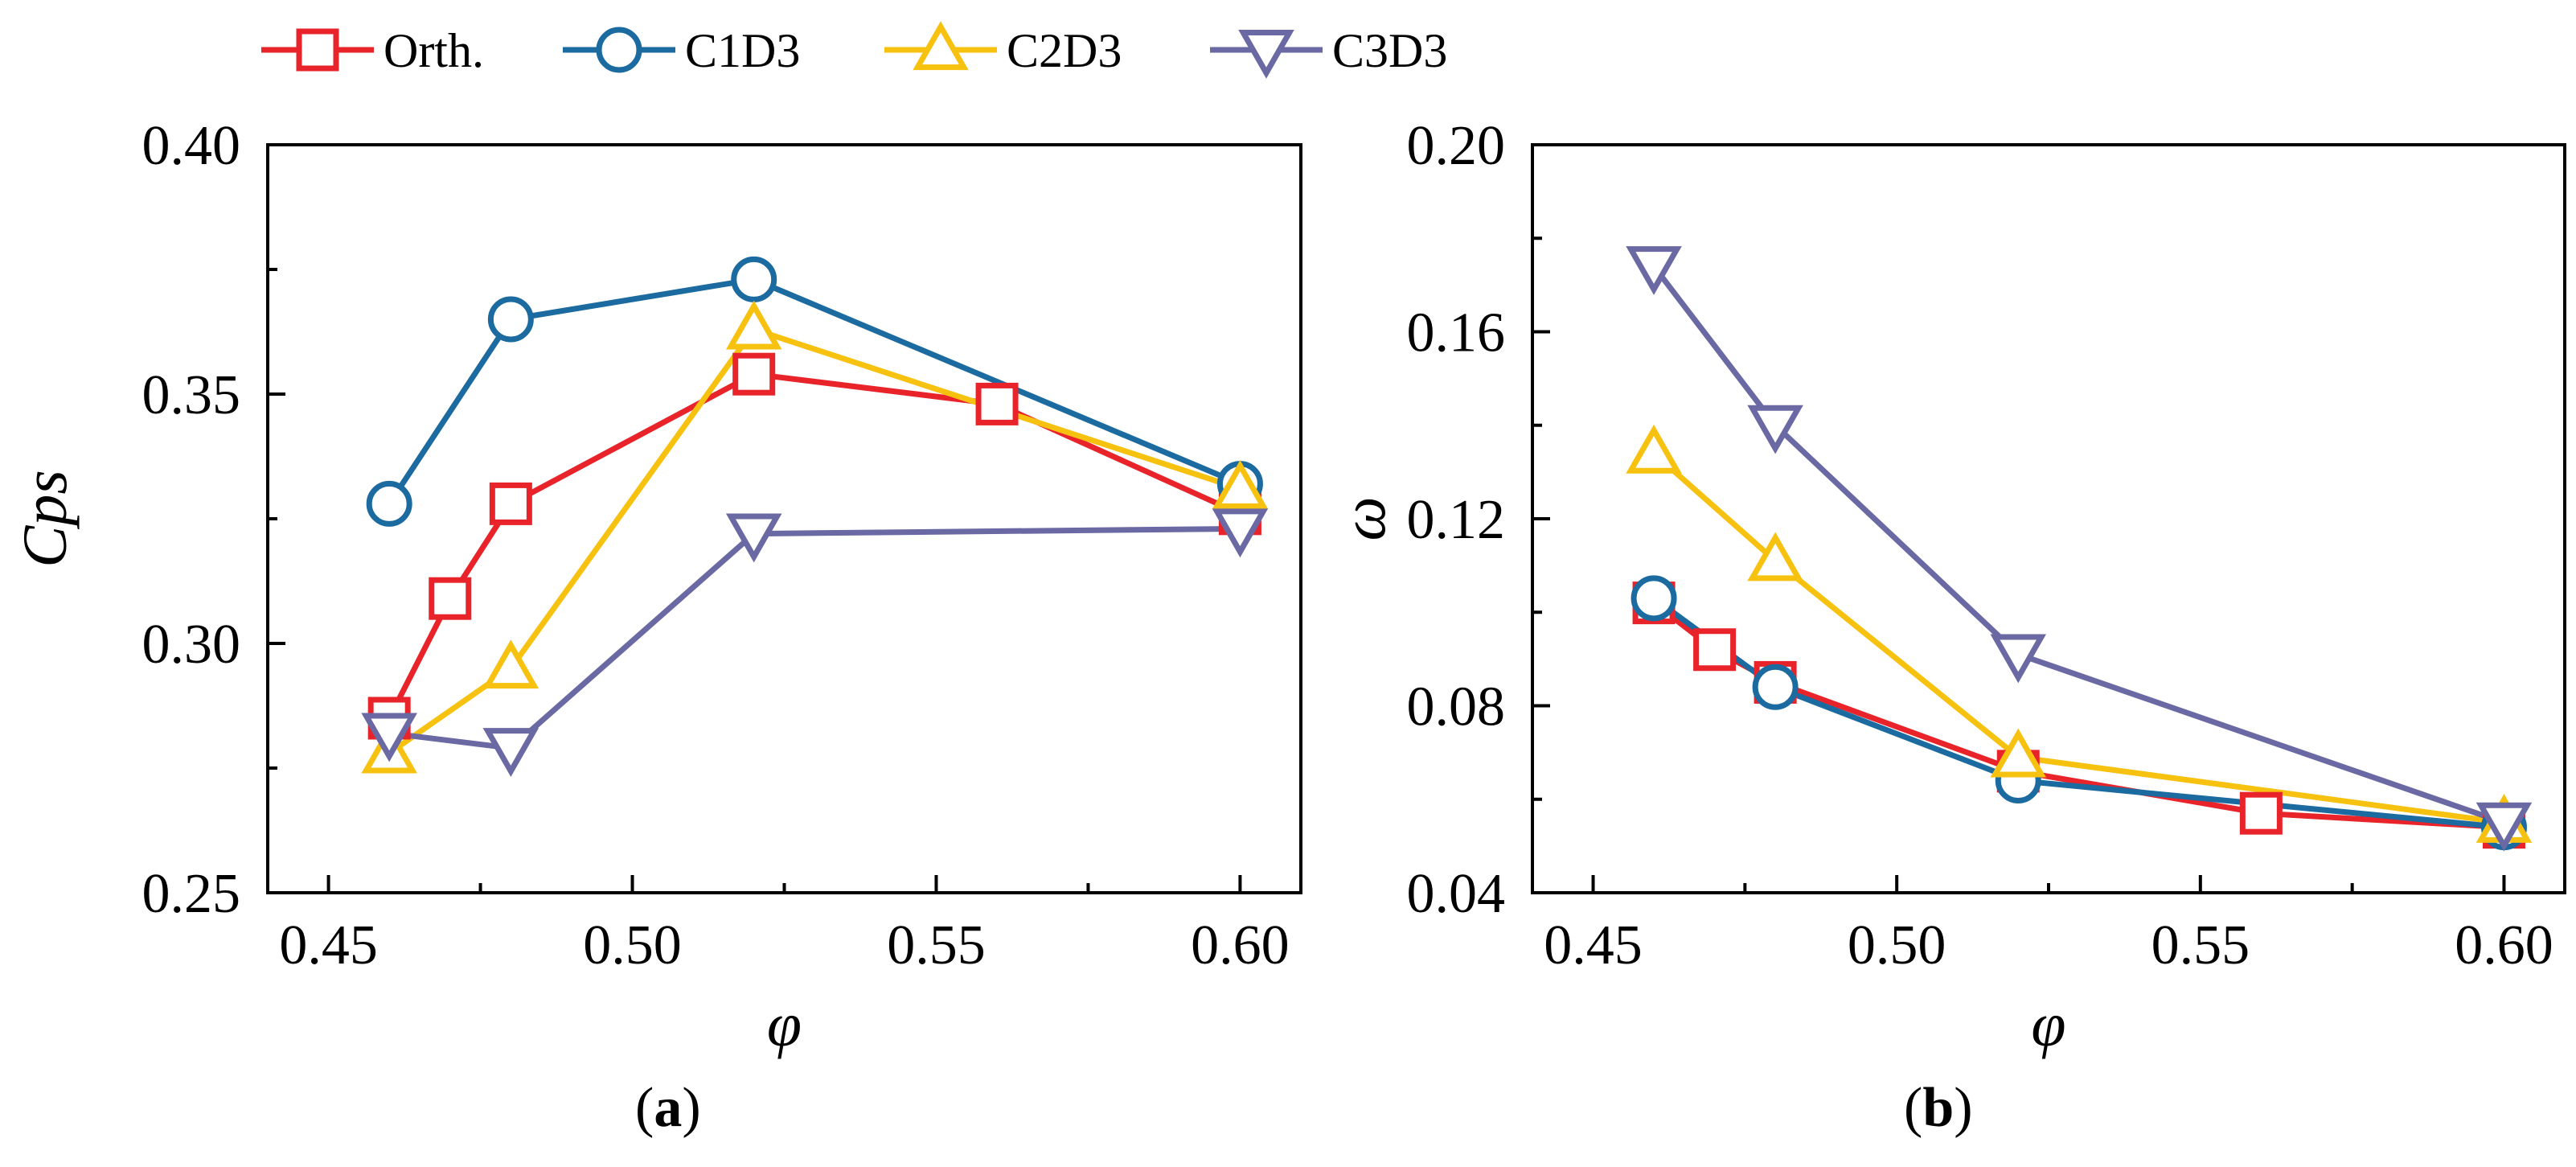 The width and height of the screenshot is (2576, 1167). I want to click on legend: Orth. C1D3 C2D3 C3D3, so click(854, 50).